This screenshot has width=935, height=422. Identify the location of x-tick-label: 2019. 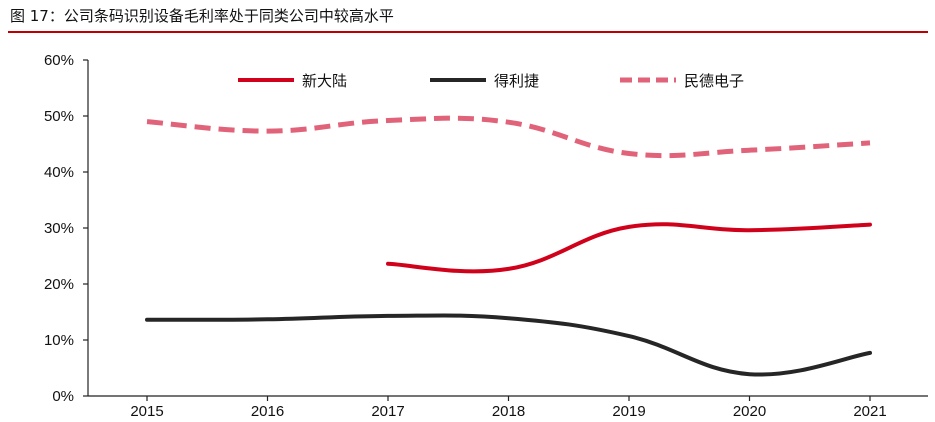
(628, 411).